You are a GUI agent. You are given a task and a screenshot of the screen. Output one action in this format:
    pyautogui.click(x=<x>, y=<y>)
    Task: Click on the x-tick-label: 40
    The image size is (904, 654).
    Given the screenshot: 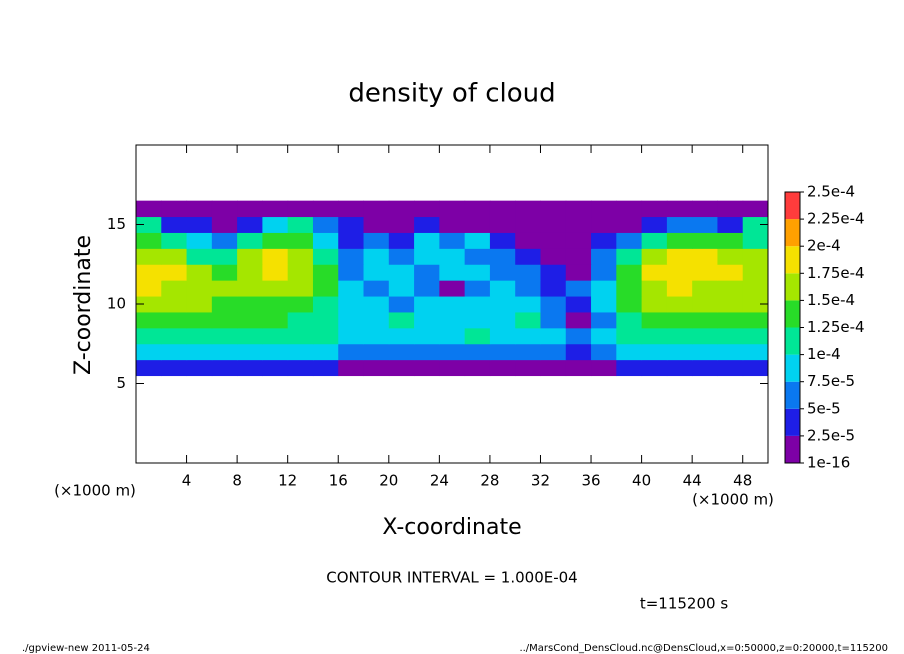 What is the action you would take?
    pyautogui.click(x=641, y=481)
    